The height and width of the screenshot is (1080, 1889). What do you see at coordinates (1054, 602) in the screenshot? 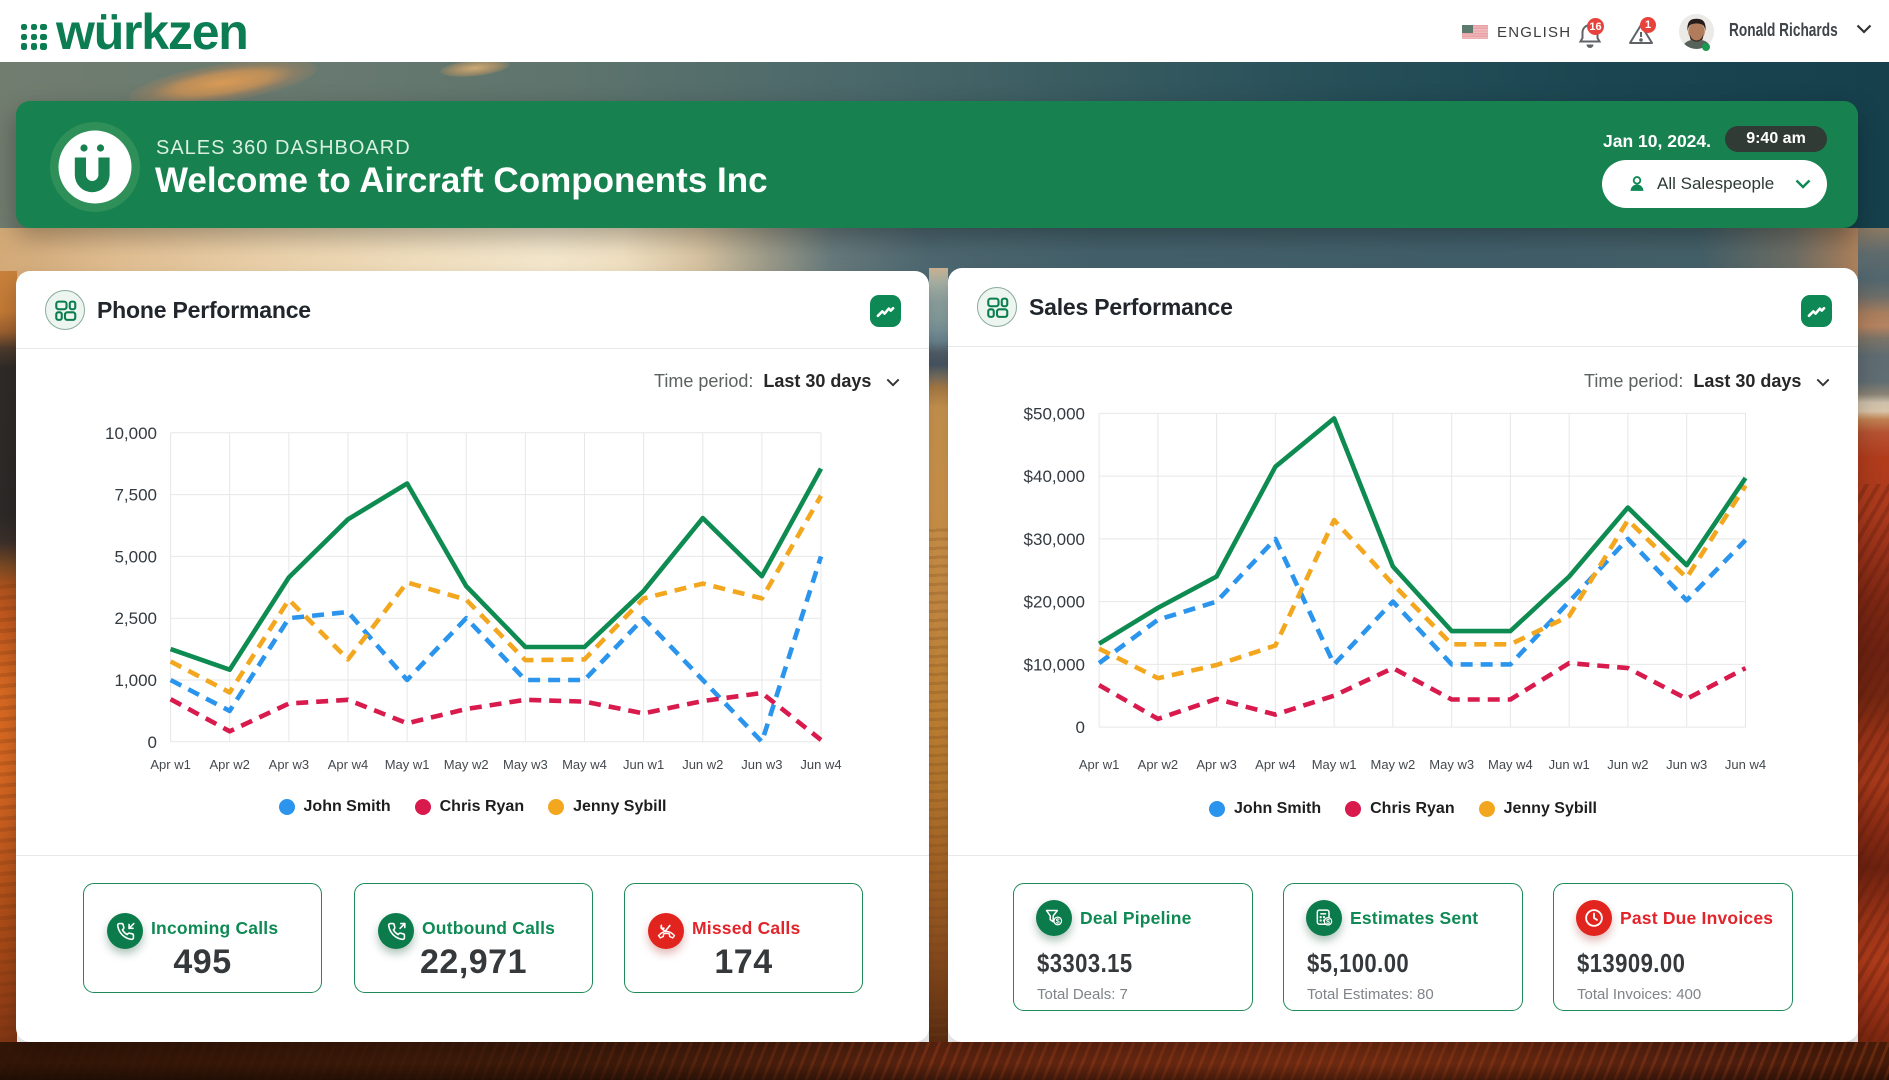
I see `svg-text: $20,000` at bounding box center [1054, 602].